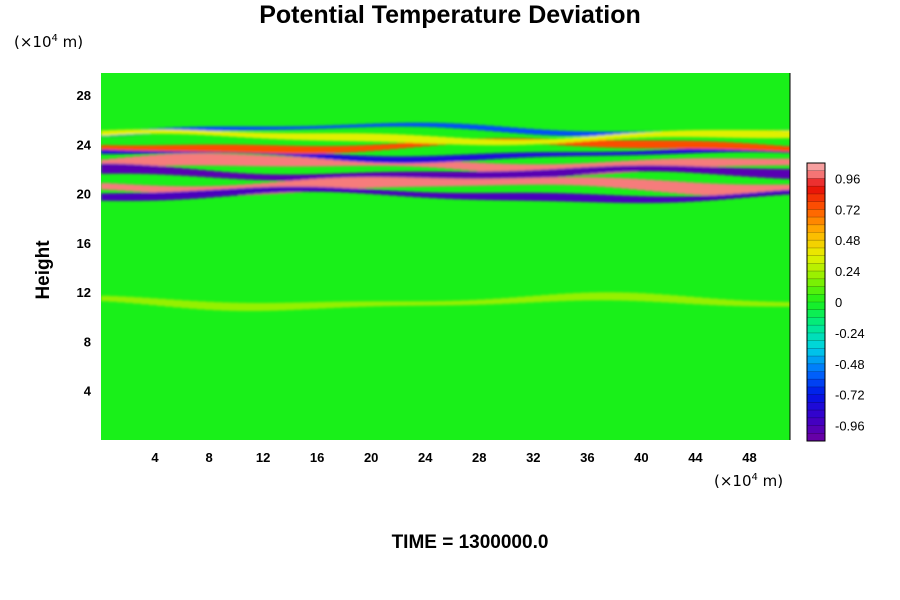 This screenshot has width=900, height=600. I want to click on x-tick-label: 24, so click(425, 457).